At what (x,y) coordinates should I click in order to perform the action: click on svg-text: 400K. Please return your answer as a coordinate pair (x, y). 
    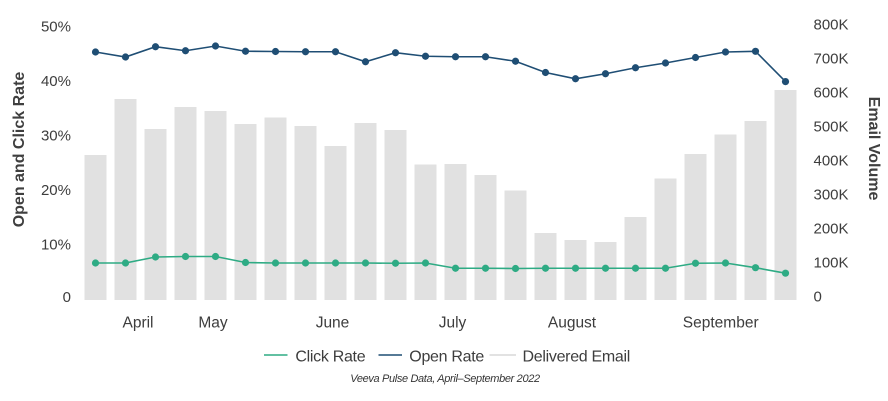
    Looking at the image, I should click on (831, 161).